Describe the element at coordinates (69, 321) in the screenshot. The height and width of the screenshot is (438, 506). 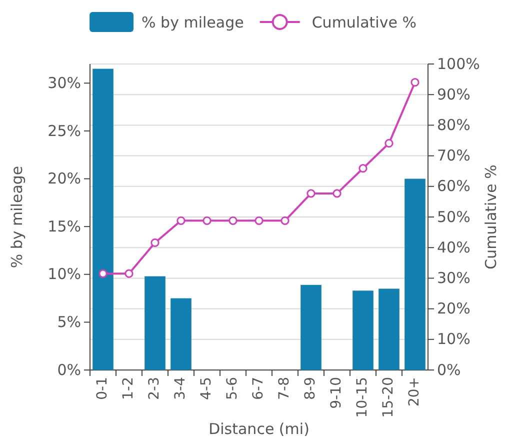
I see `y-tick-label: 5%` at that location.